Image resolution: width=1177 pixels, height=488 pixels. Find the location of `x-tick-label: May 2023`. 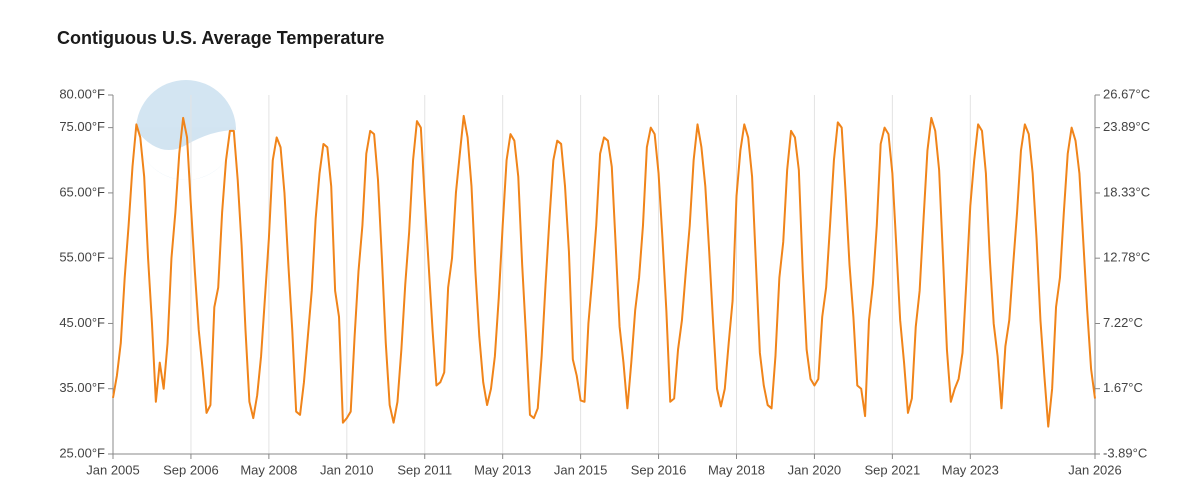

x-tick-label: May 2023 is located at coordinates (970, 469).